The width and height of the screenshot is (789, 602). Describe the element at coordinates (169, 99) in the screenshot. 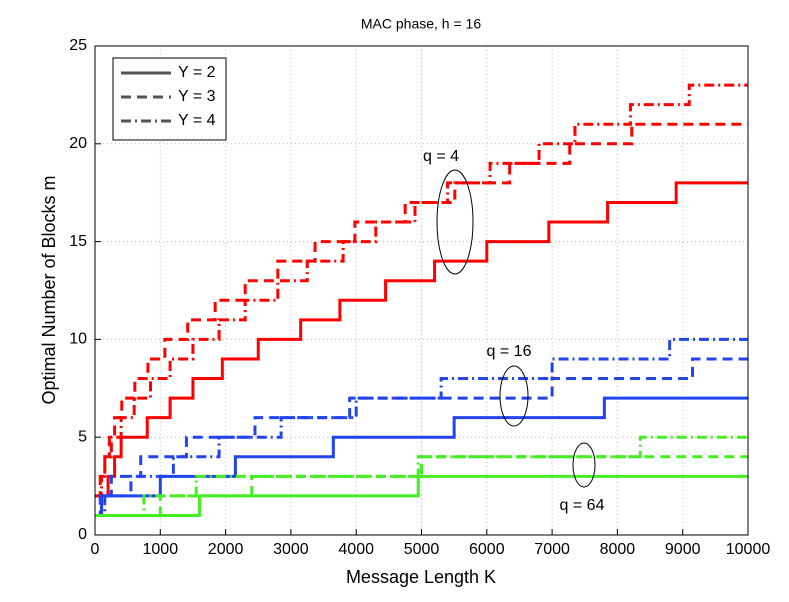

I see `legend: Y = 2 Y = 3 Y = 4` at that location.